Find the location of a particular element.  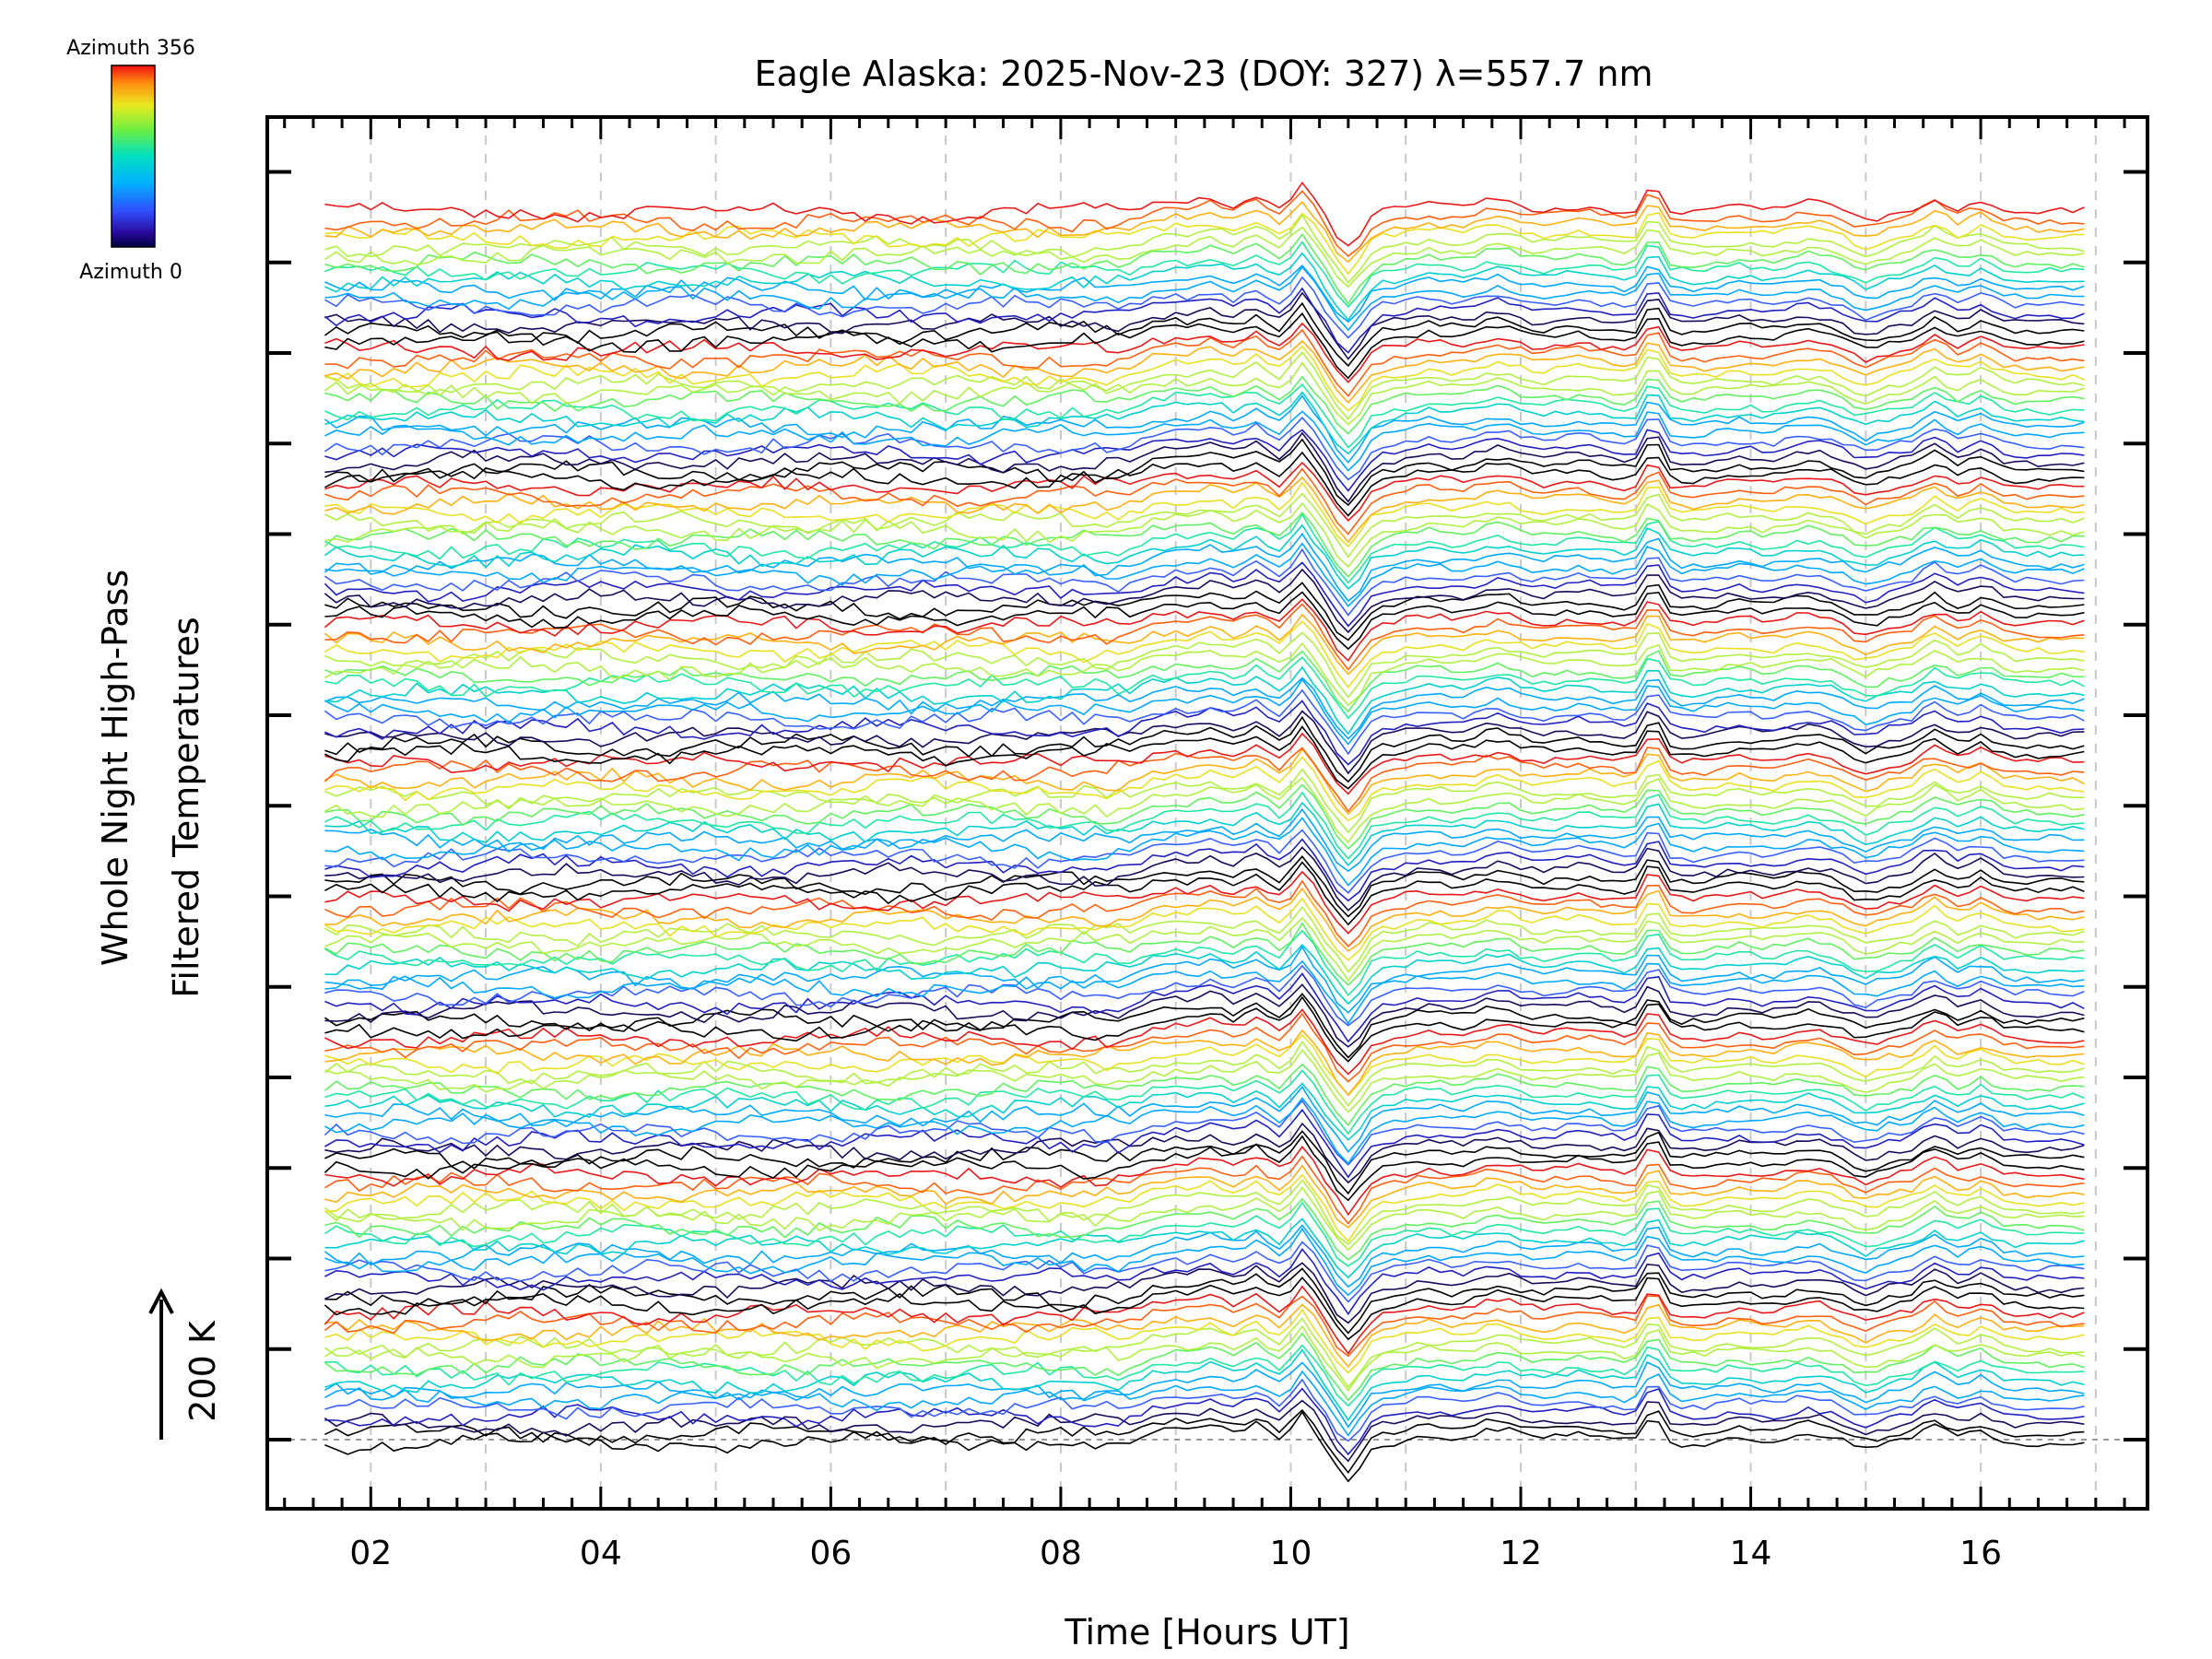

x-tick-label-10: 10 is located at coordinates (1291, 1553).